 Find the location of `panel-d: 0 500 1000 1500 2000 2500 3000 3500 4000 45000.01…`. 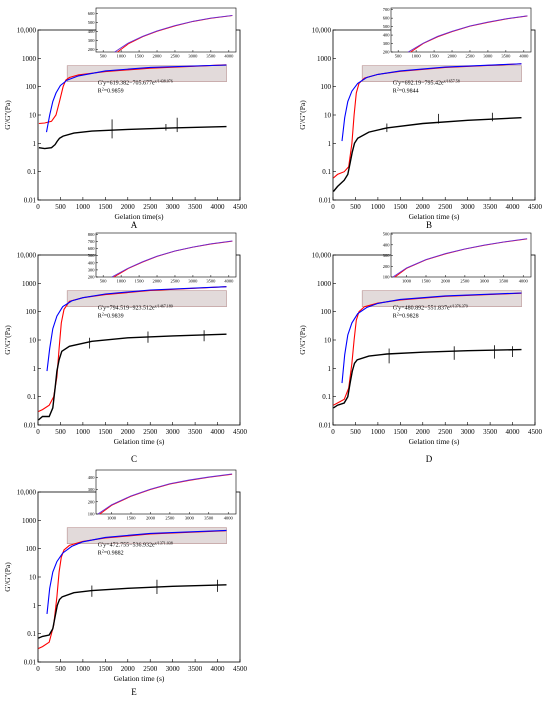

panel-d: 0 500 1000 1500 2000 2500 3000 3500 4000 45000.01… is located at coordinates (420, 348).